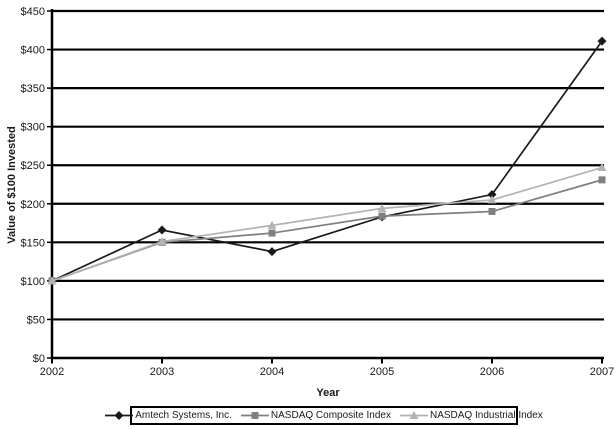  Describe the element at coordinates (486, 415) in the screenshot. I see `legend-label: NASDAQ Industrial Index` at that location.